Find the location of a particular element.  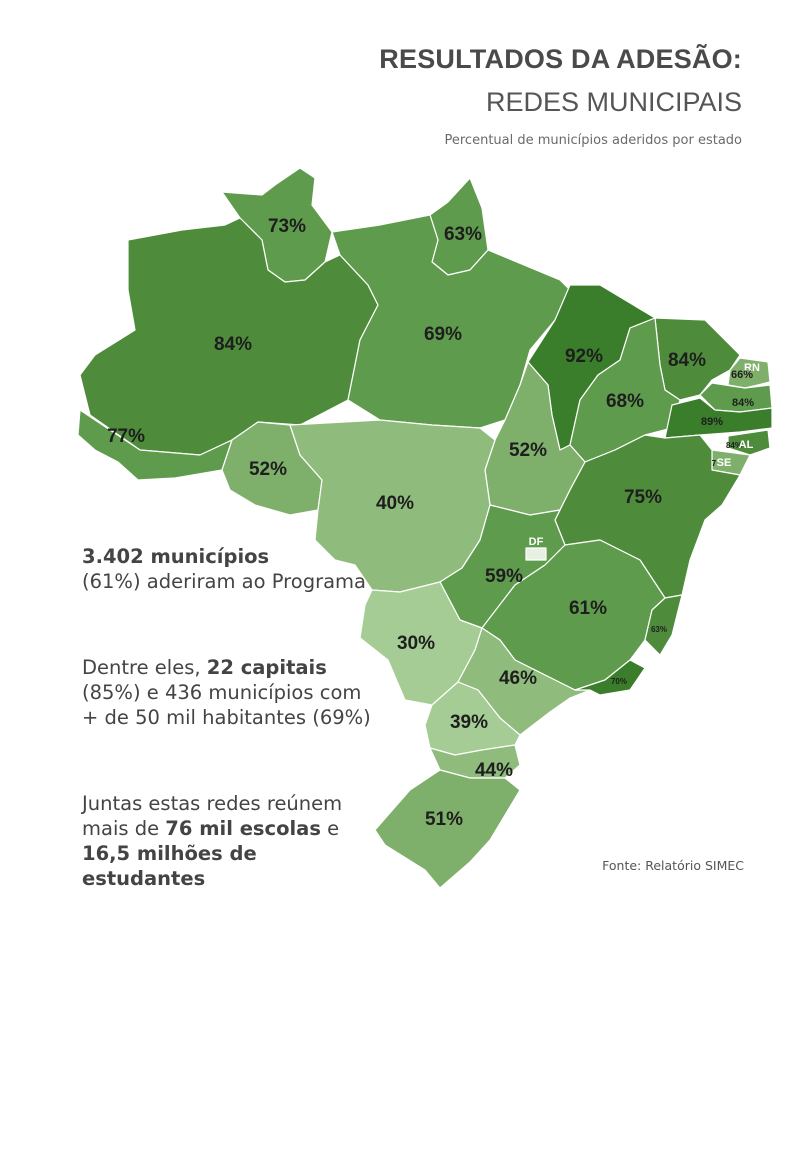

label-rs: 51% is located at coordinates (444, 819).